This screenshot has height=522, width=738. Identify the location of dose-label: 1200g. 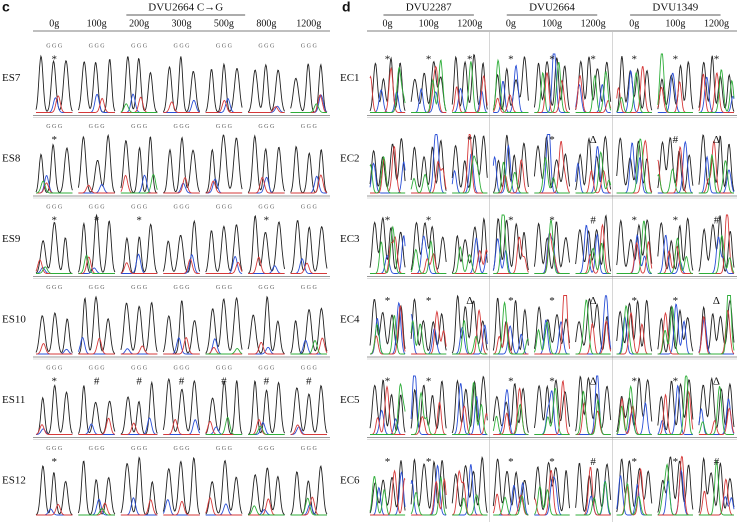
(469, 23).